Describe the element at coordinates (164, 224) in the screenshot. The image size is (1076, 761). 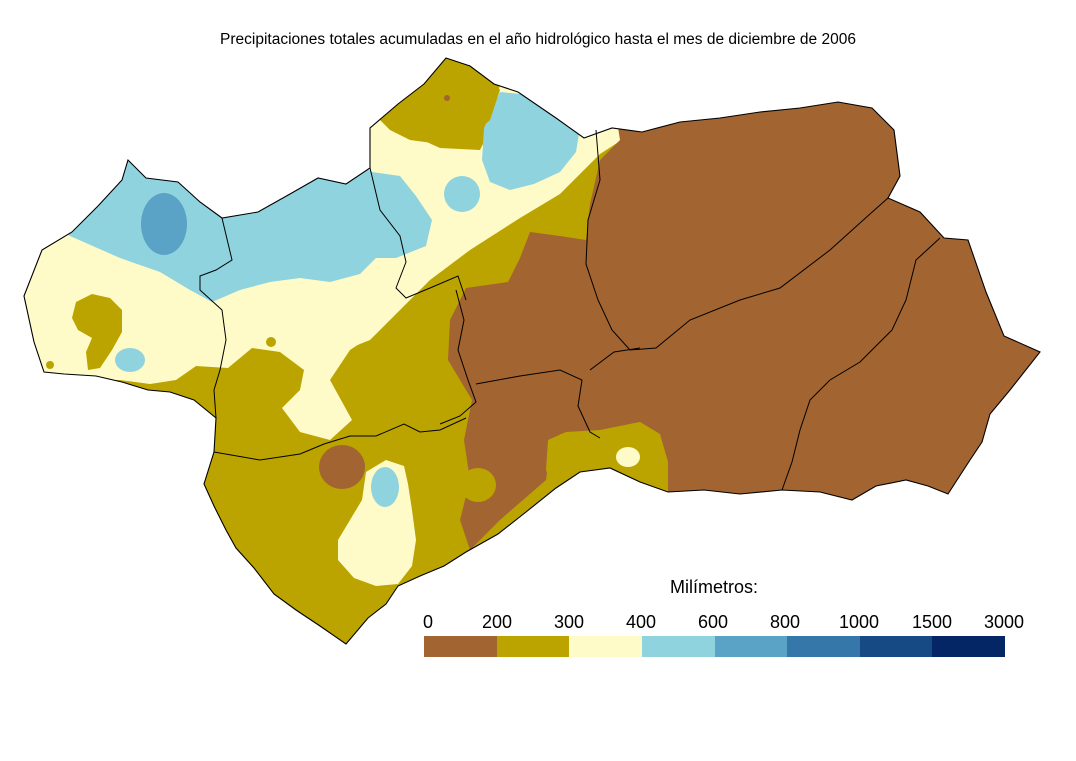
I see `zone-600-800-west` at that location.